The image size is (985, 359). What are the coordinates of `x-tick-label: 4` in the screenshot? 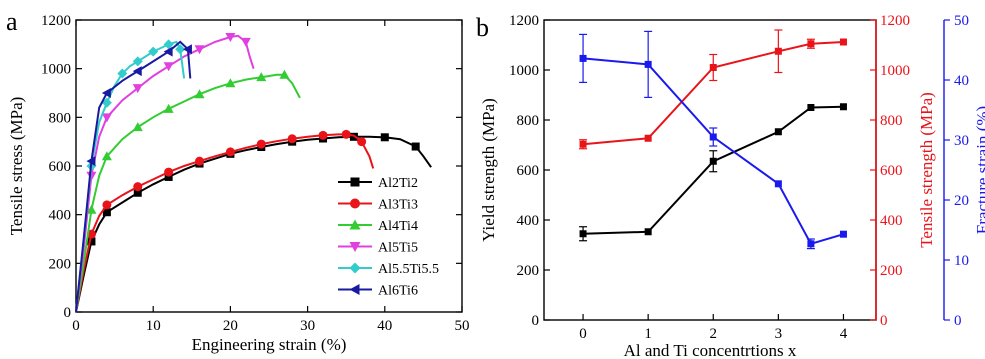 It's located at (844, 334).